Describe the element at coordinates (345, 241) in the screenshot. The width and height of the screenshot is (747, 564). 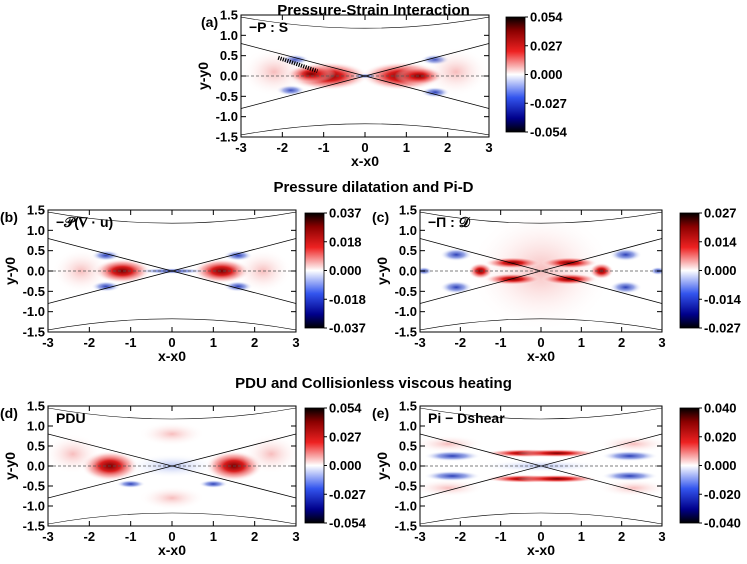
I see `colorbar-tick-label: 0.018` at that location.